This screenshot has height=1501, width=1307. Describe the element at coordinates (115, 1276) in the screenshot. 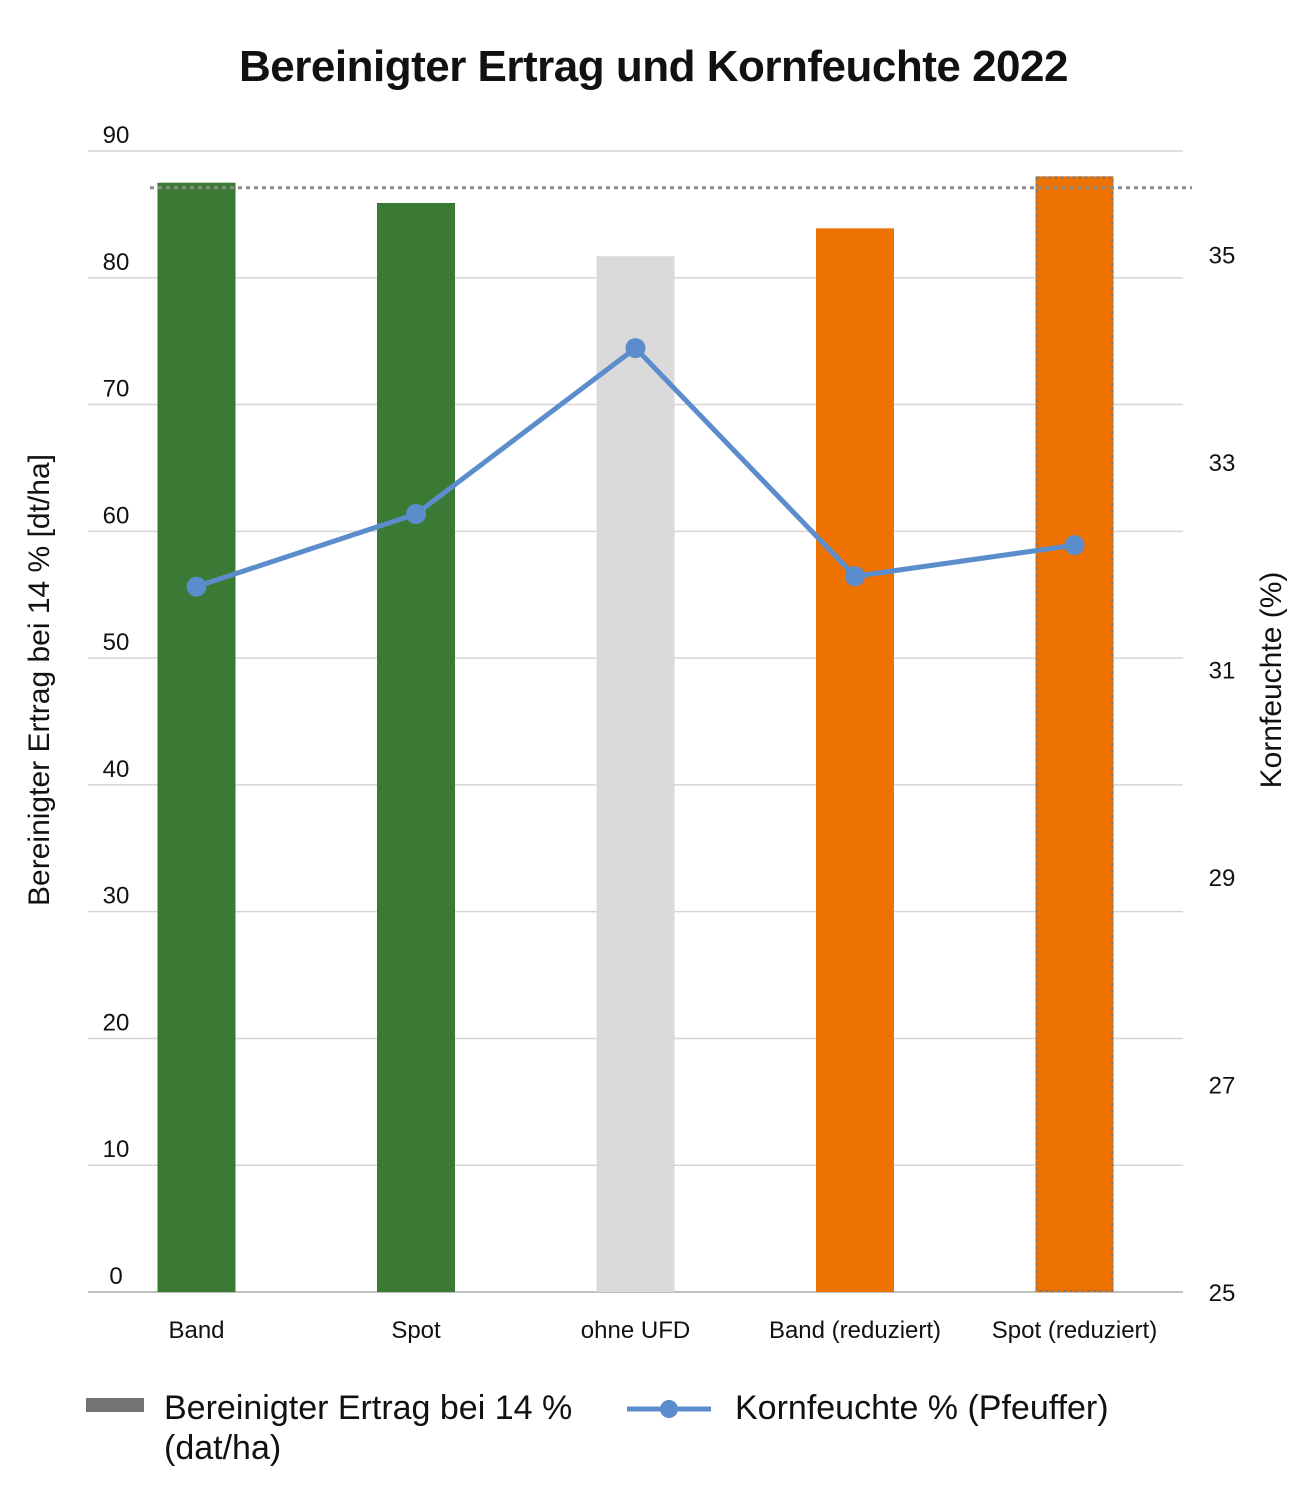

I see `left-tick-label: 0` at that location.